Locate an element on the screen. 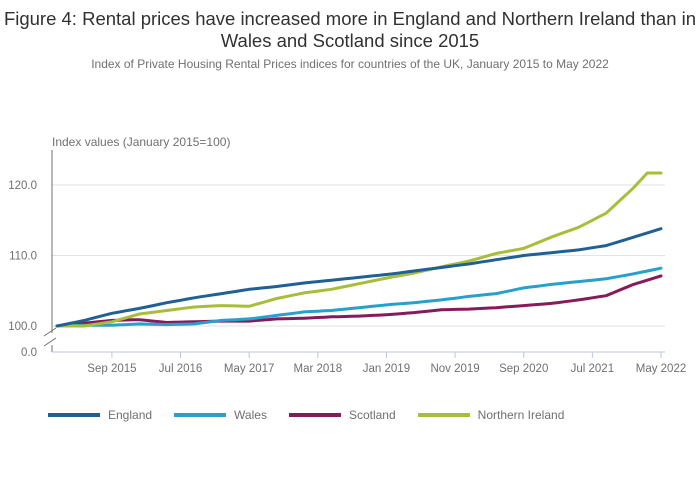  x-tick-label: Sep 2015 is located at coordinates (111, 369).